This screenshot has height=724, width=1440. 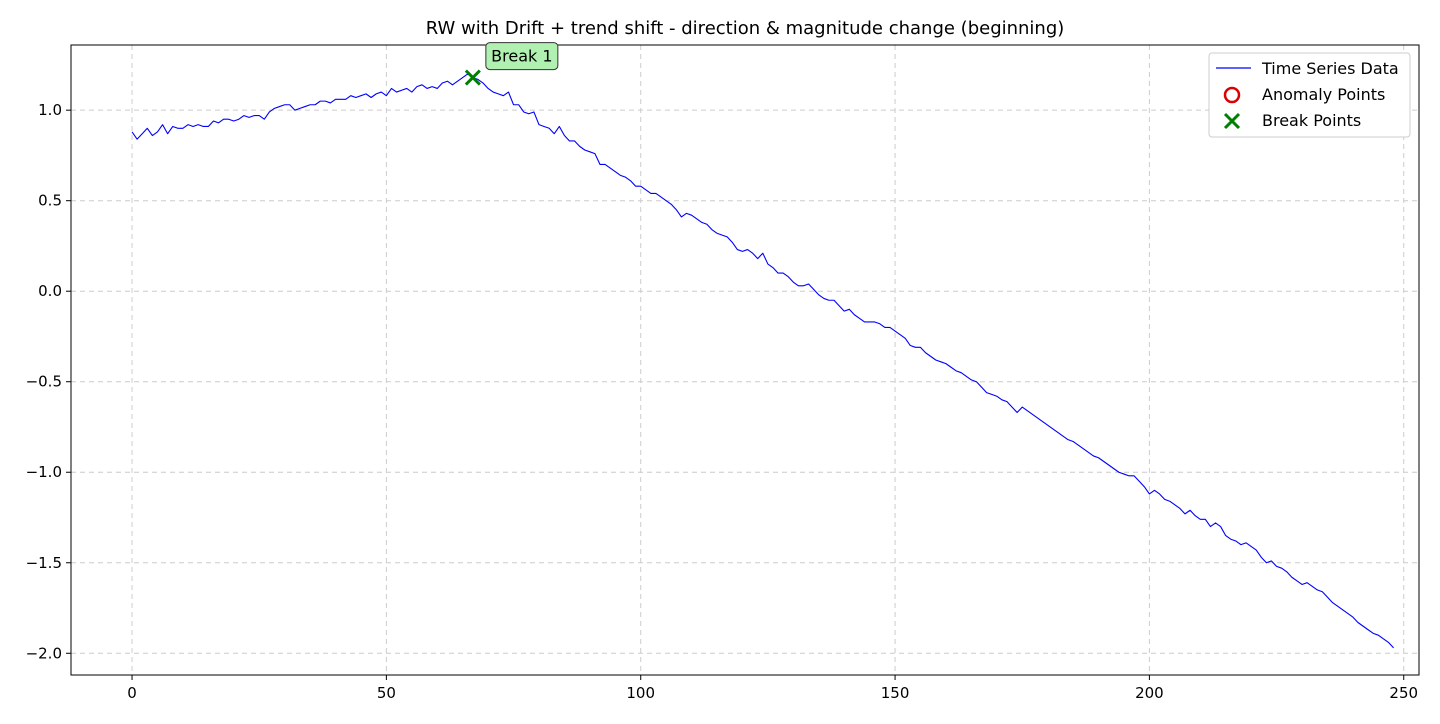 What do you see at coordinates (50, 110) in the screenshot?
I see `y-tick-label: 1.0` at bounding box center [50, 110].